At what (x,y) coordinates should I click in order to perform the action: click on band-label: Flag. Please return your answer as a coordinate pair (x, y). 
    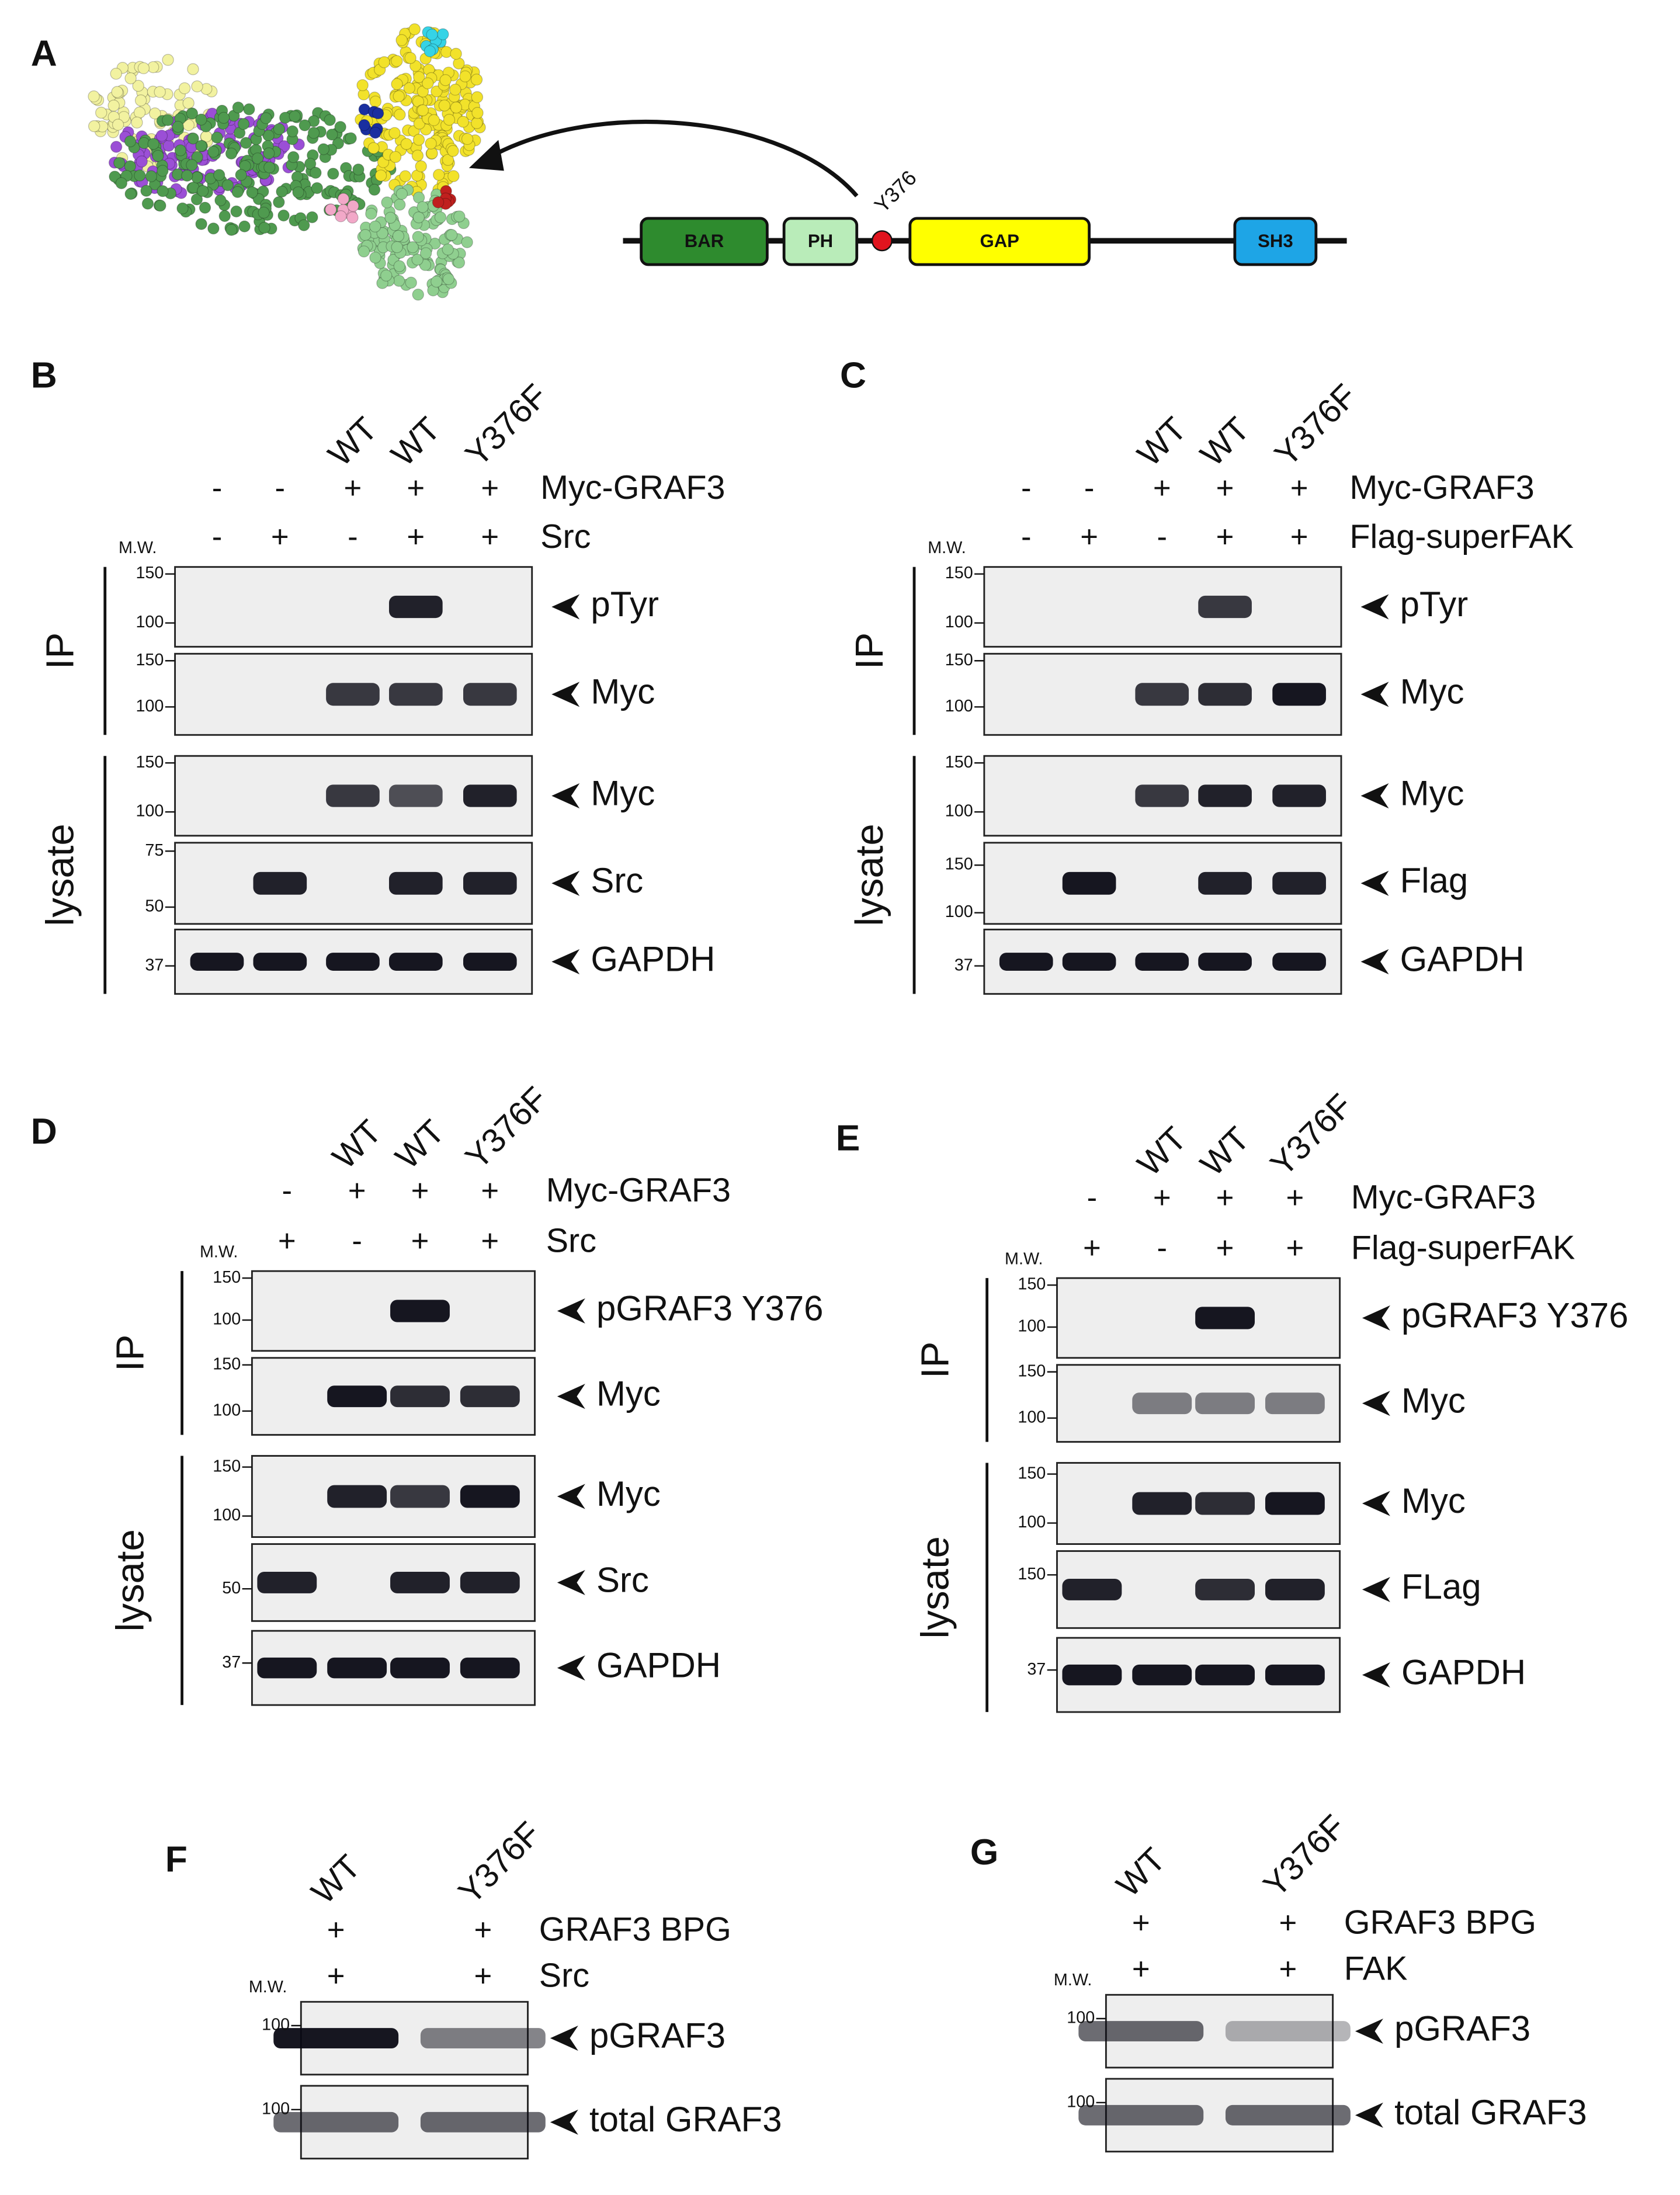
    Looking at the image, I should click on (1434, 880).